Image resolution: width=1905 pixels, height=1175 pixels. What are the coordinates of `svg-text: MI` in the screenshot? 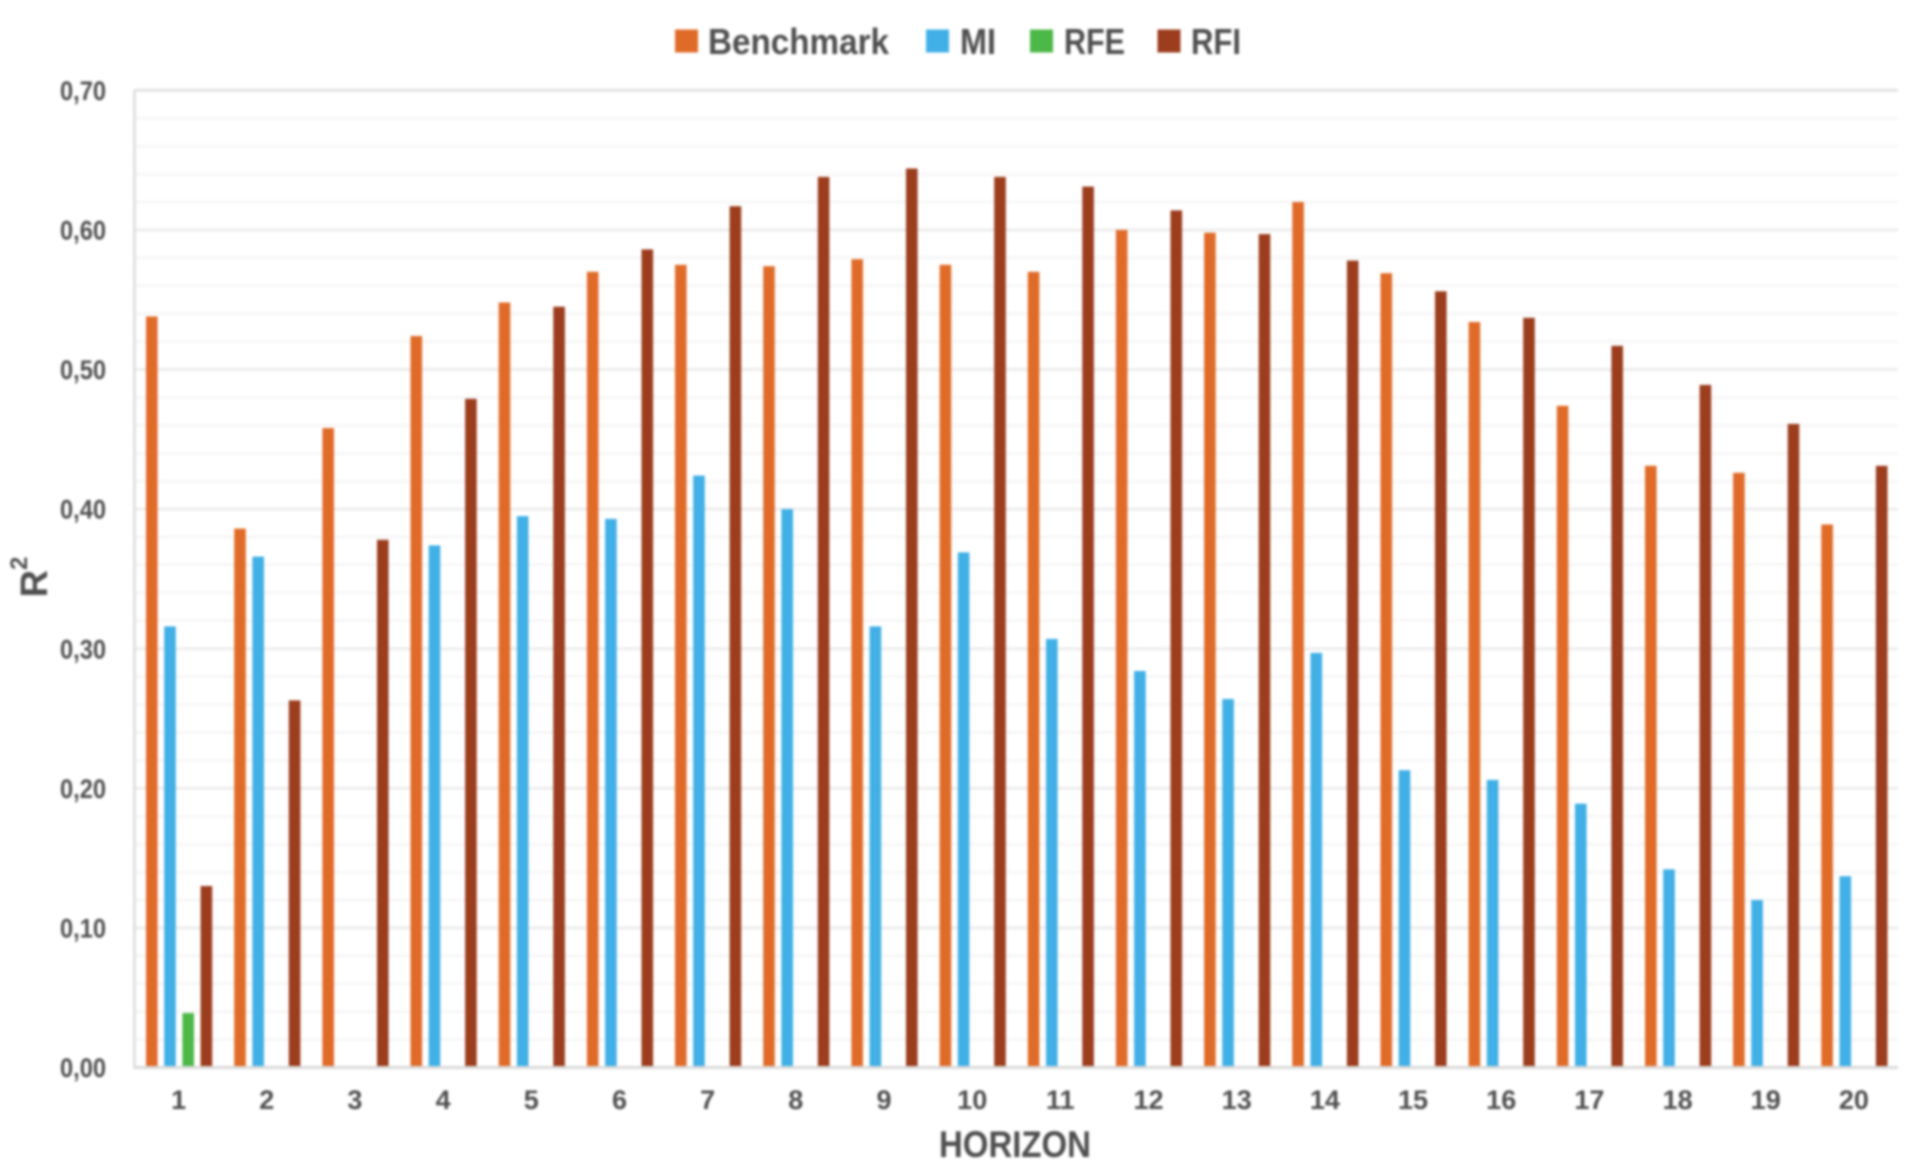 It's located at (978, 41).